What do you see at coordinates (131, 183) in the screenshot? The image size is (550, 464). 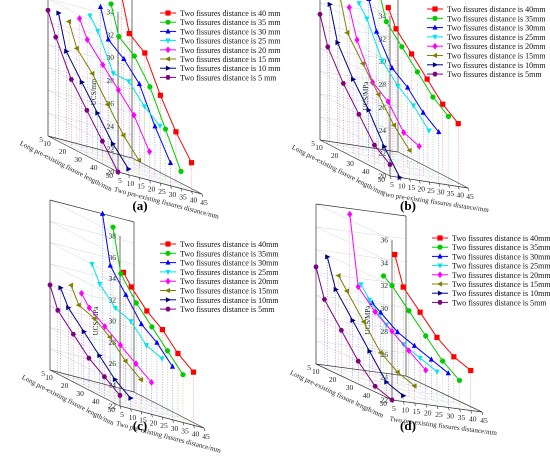 I see `x-tick-label: 10` at bounding box center [131, 183].